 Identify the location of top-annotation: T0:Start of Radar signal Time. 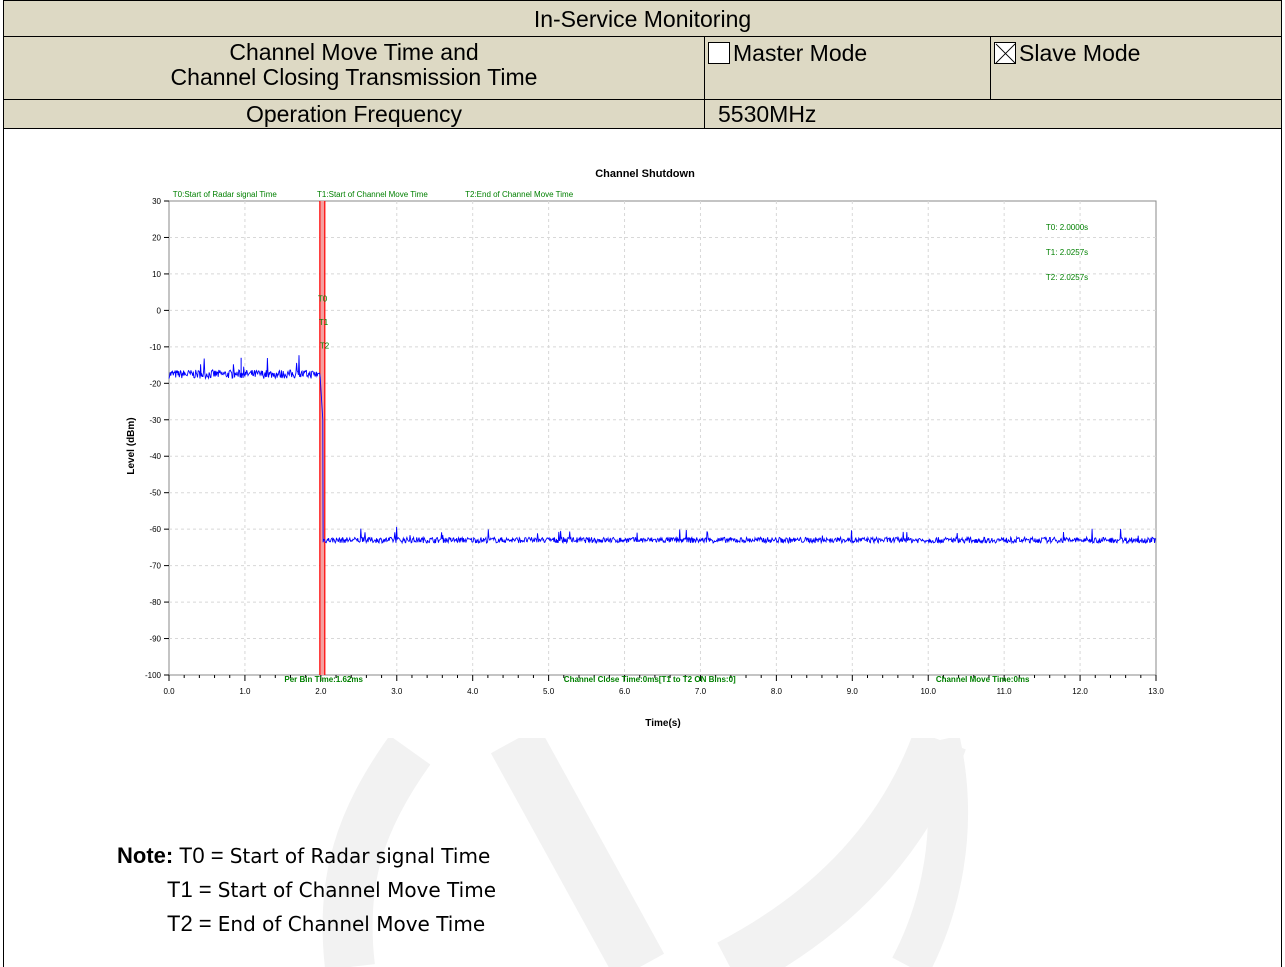
(225, 194).